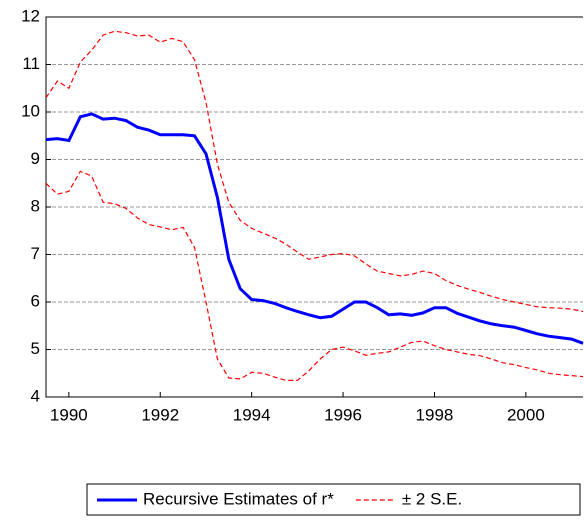  Describe the element at coordinates (238, 498) in the screenshot. I see `legend-label: Recursive Estimates of r*` at that location.